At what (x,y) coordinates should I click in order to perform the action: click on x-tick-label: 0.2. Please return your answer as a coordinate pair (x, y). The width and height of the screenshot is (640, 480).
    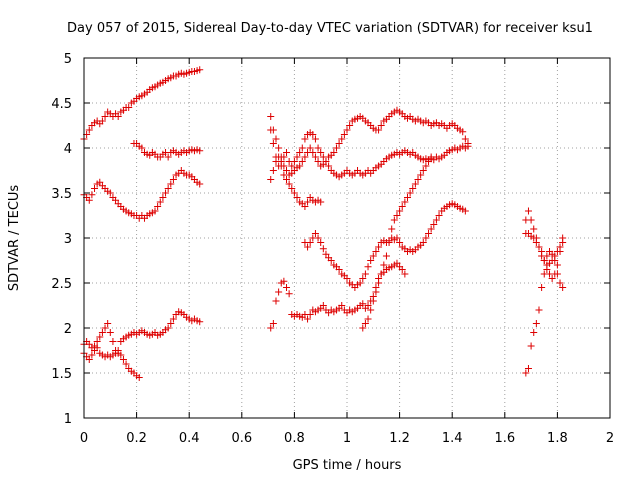
    Looking at the image, I should click on (136, 438).